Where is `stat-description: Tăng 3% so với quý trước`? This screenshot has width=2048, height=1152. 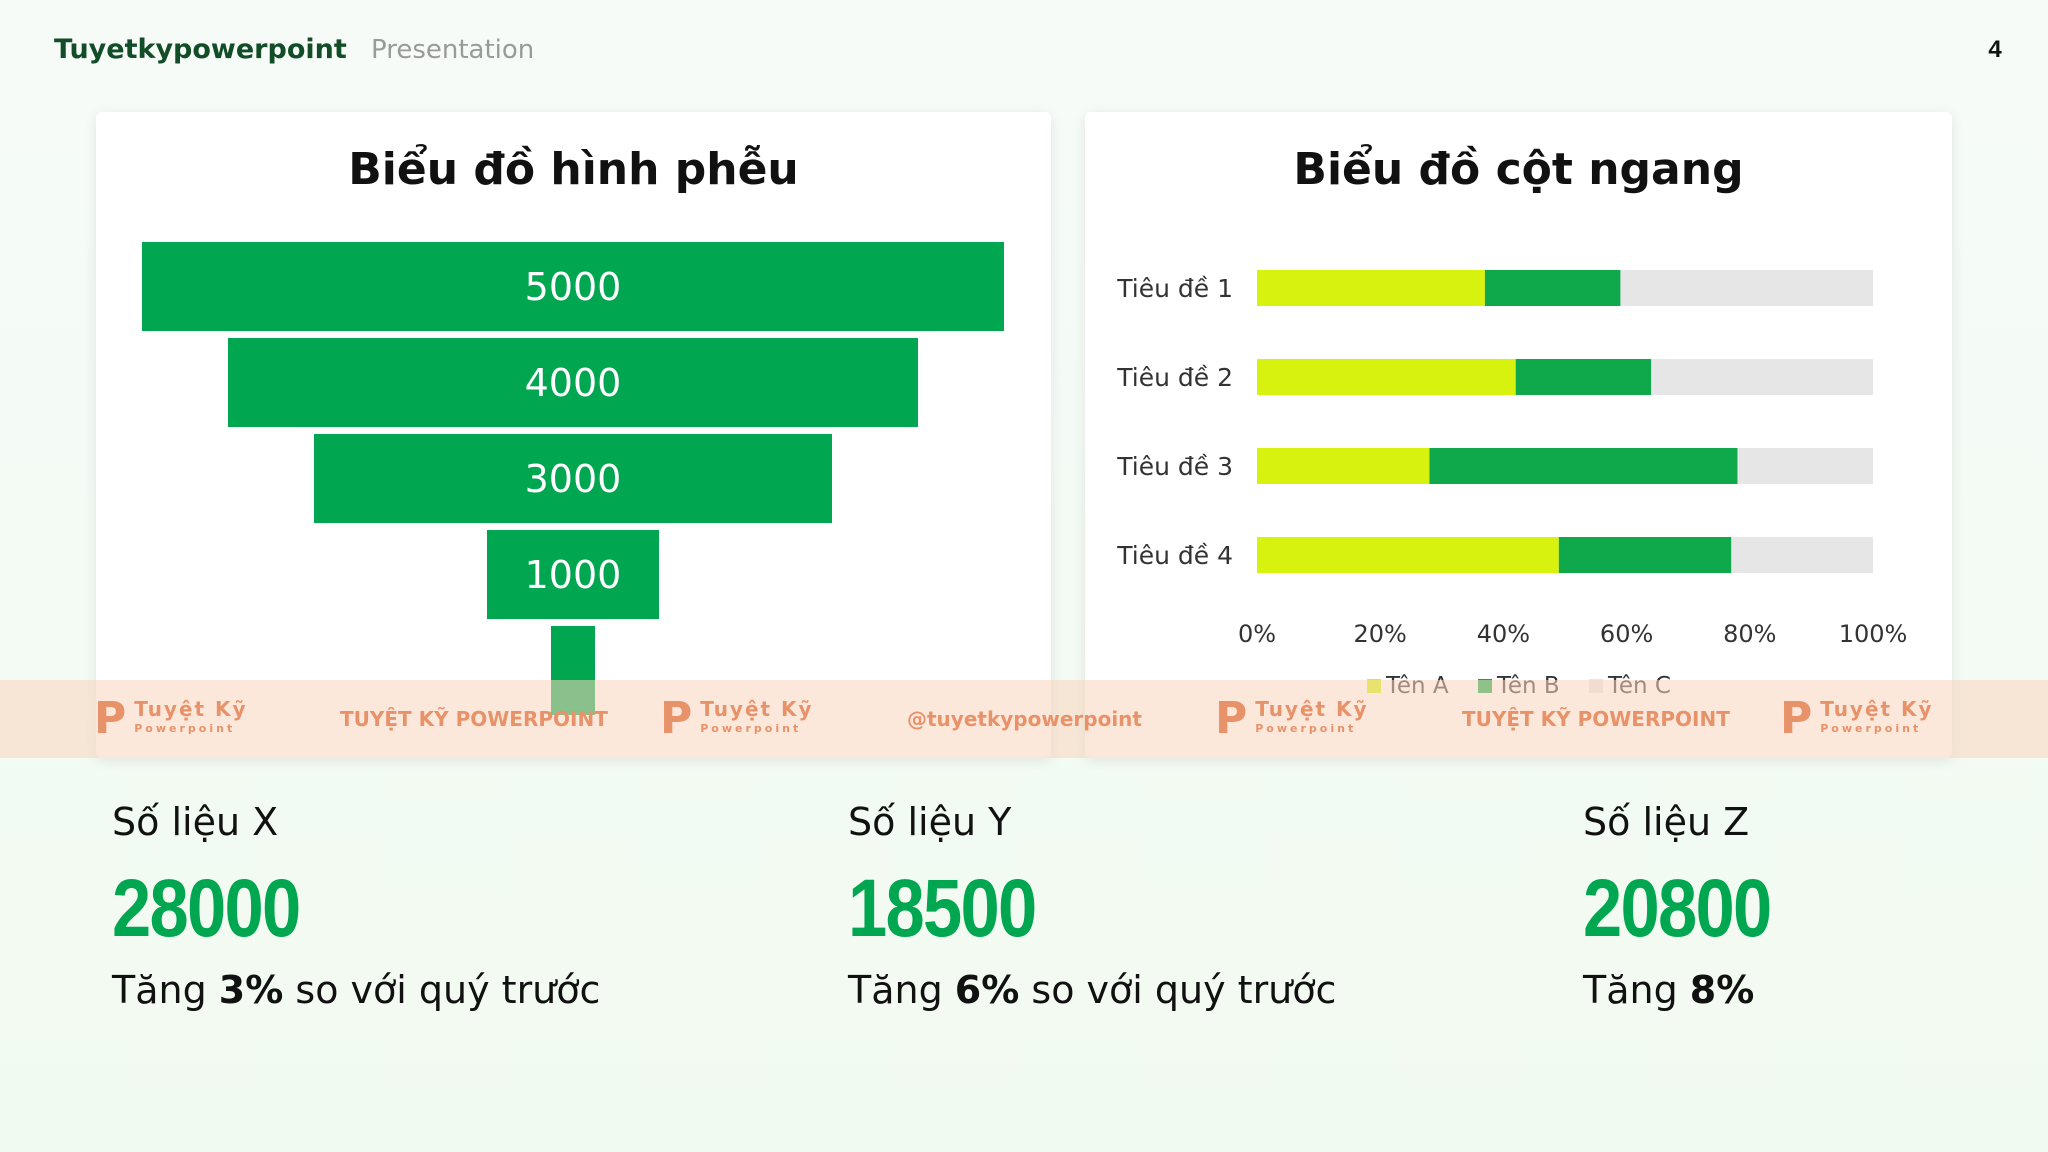 stat-description: Tăng 3% so với quý trước is located at coordinates (356, 990).